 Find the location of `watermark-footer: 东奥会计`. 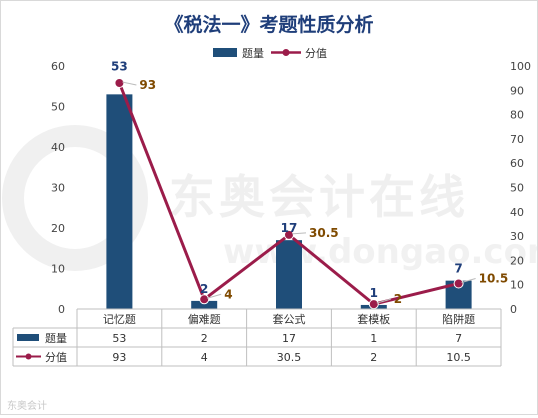

watermark-footer: 东奥会计 is located at coordinates (27, 405).